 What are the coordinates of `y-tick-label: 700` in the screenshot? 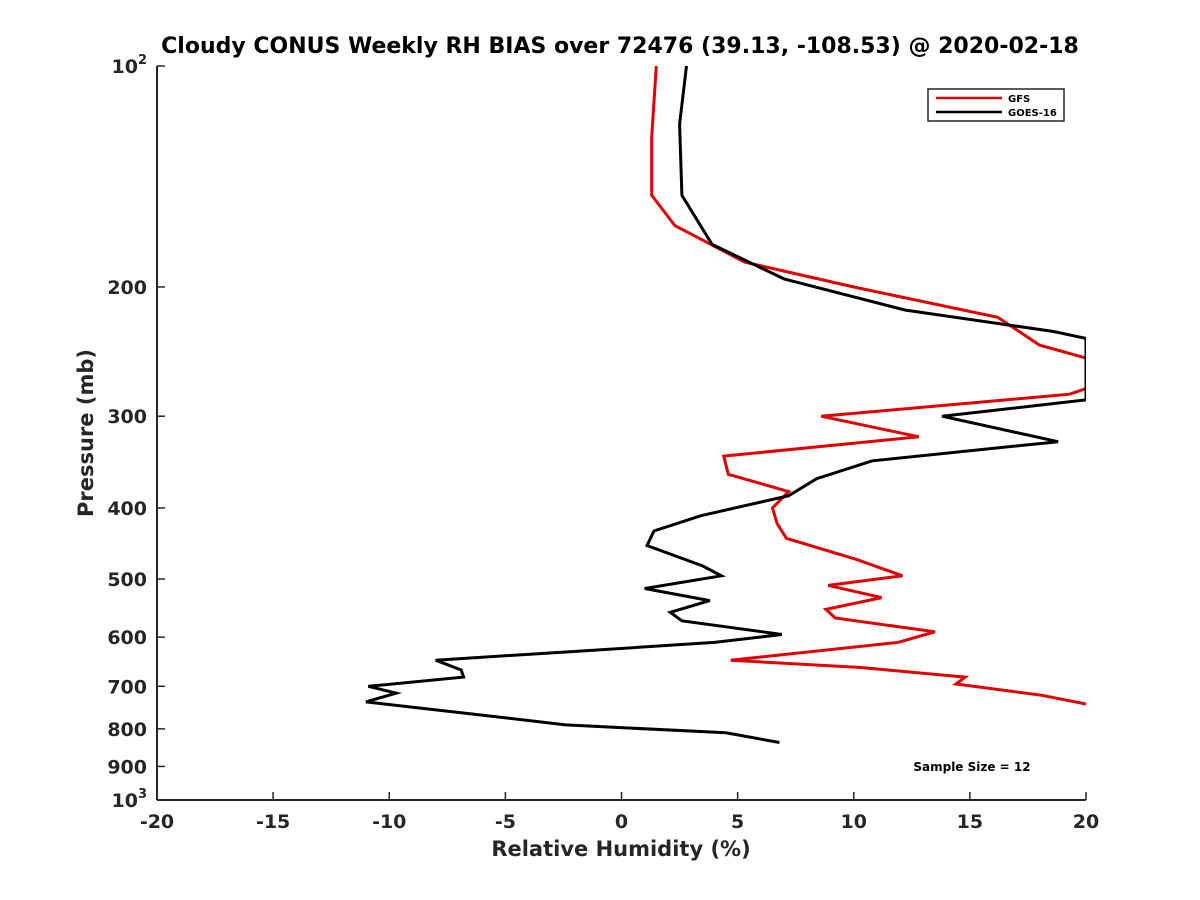 It's located at (127, 687).